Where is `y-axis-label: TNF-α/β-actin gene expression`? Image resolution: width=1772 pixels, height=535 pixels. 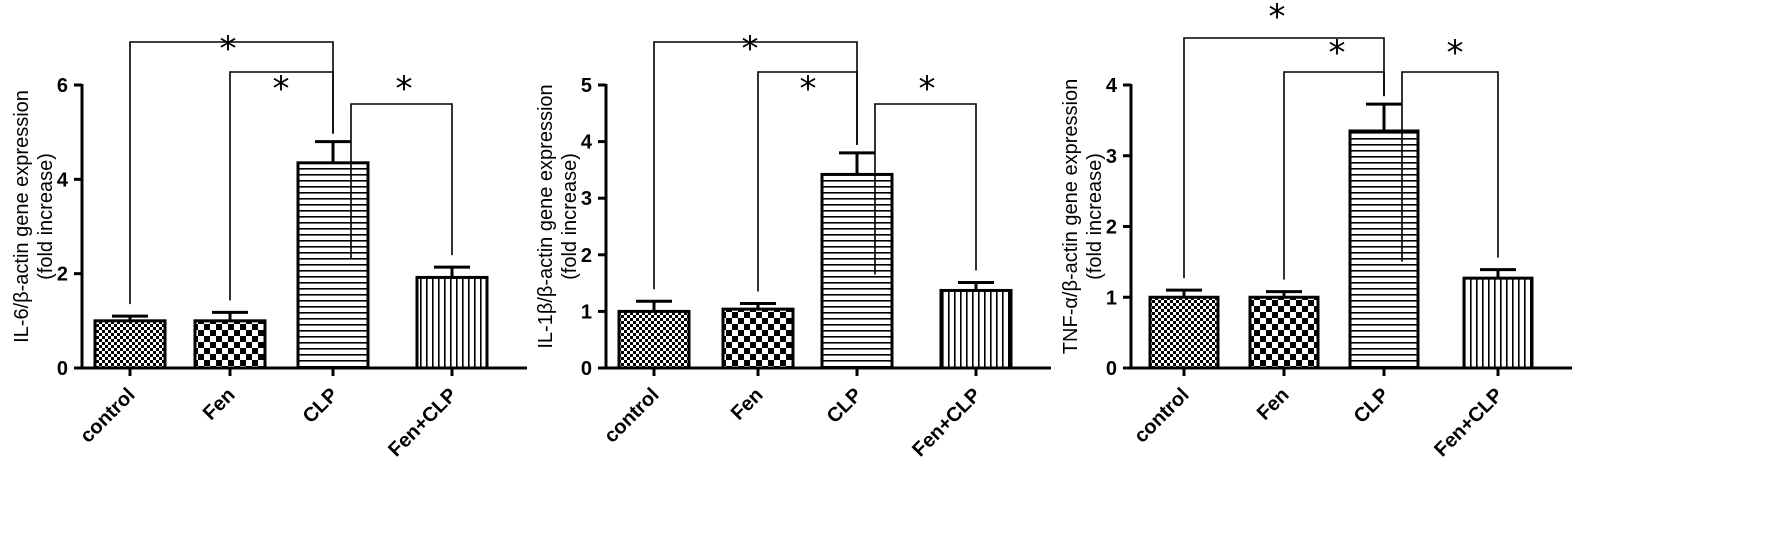 y-axis-label: TNF-α/β-actin gene expression is located at coordinates (1071, 216).